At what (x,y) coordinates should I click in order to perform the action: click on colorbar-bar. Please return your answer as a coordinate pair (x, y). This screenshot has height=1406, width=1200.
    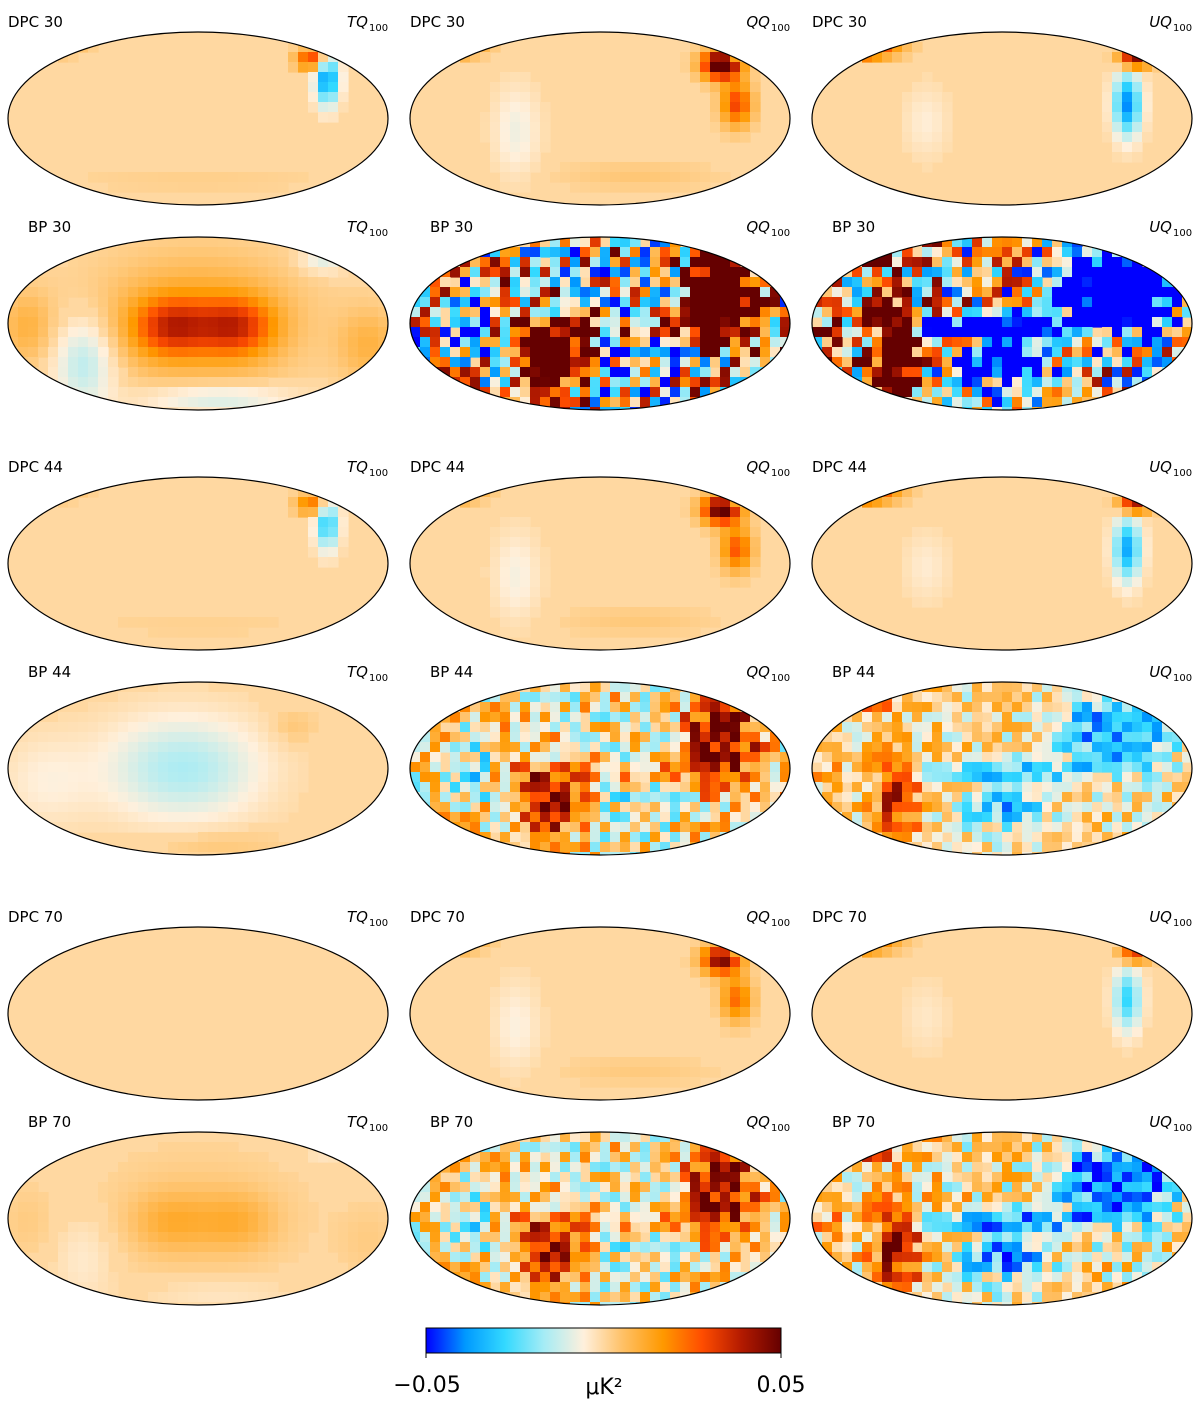
    Looking at the image, I should click on (603, 1340).